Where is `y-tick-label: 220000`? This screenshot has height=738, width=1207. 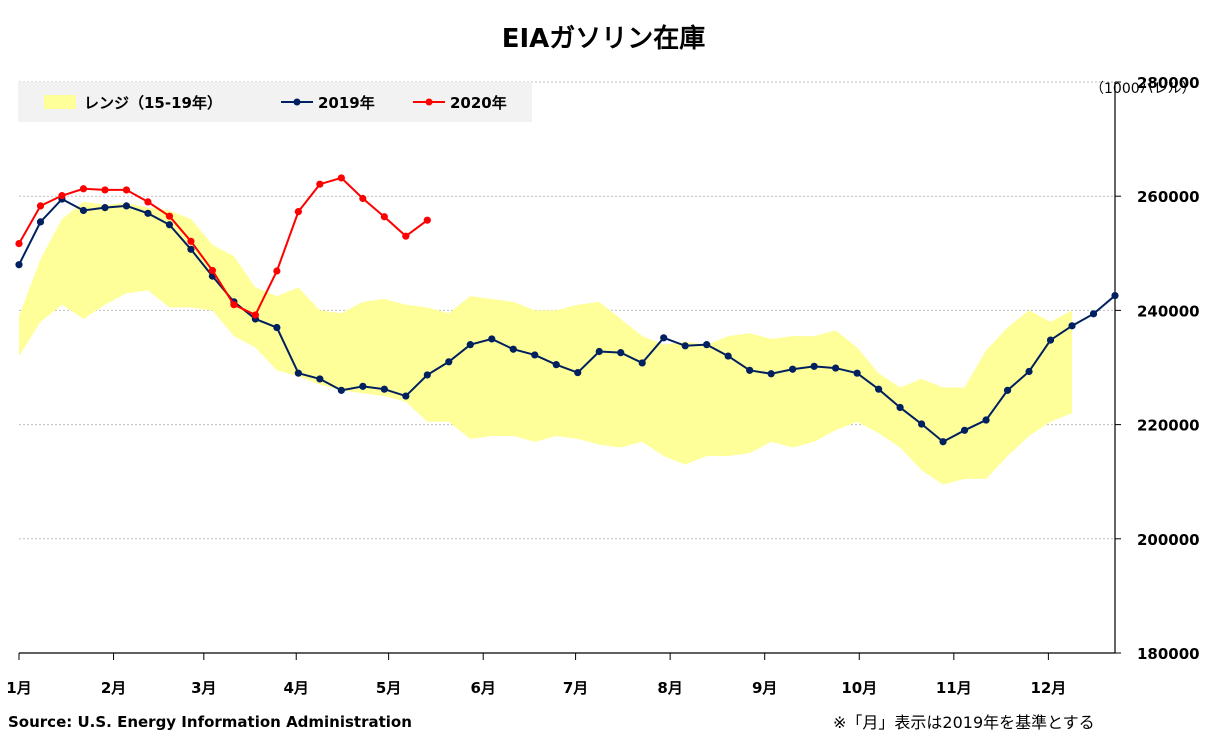 y-tick-label: 220000 is located at coordinates (1168, 426).